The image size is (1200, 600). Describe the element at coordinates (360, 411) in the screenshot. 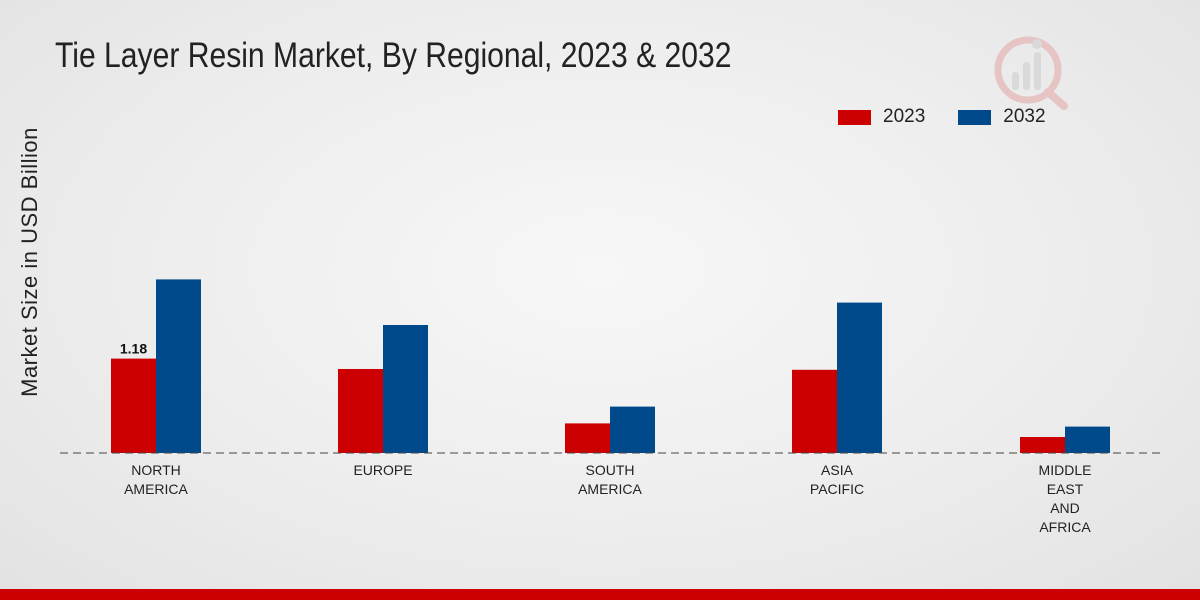

I see `bar-2023-europe` at that location.